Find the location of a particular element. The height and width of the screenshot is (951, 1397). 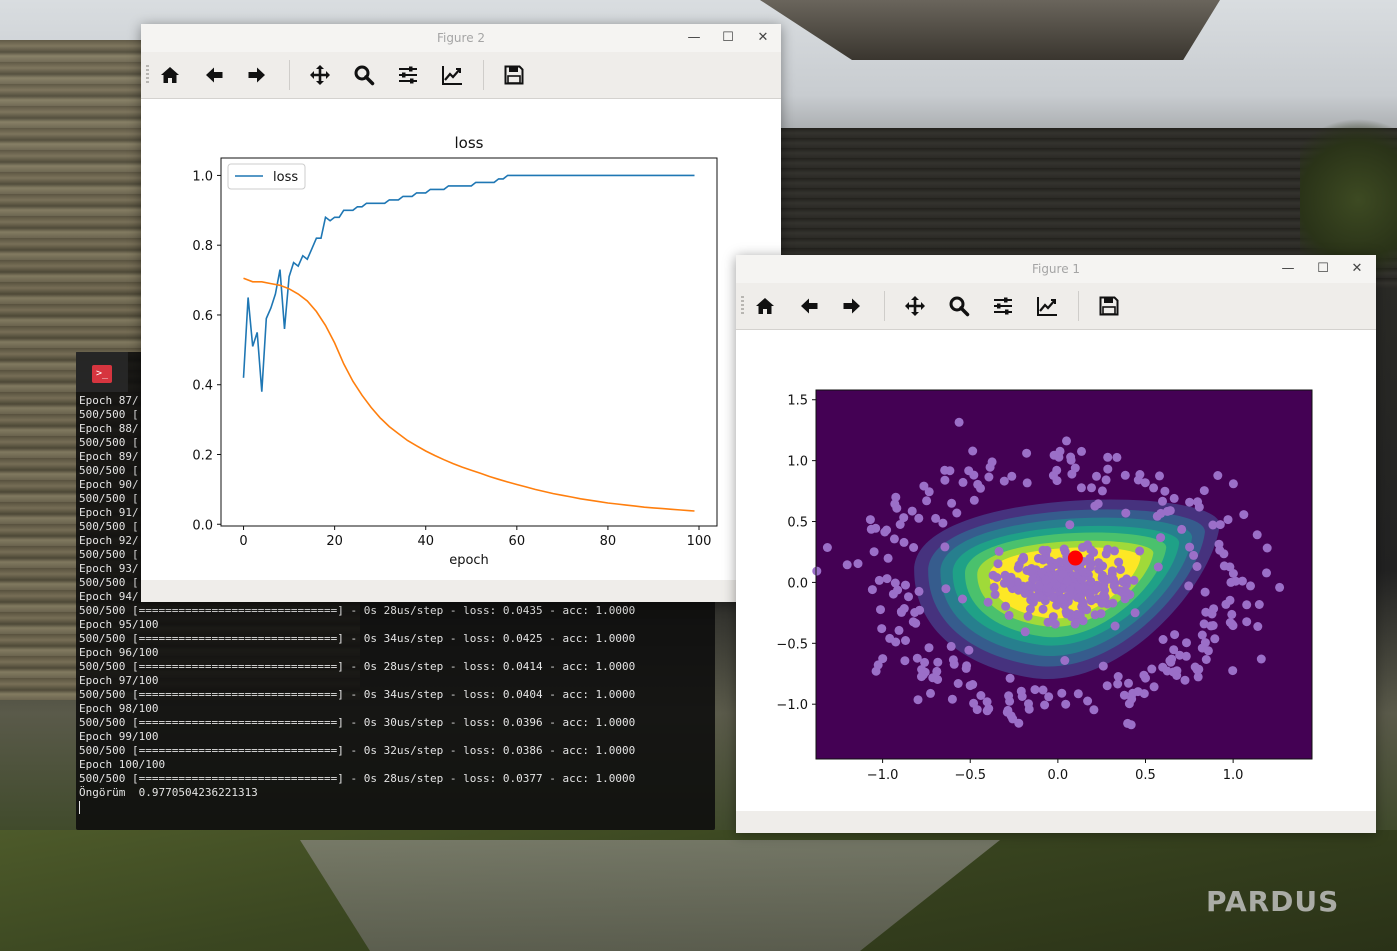

y-tick-label: −1.0 is located at coordinates (792, 705).